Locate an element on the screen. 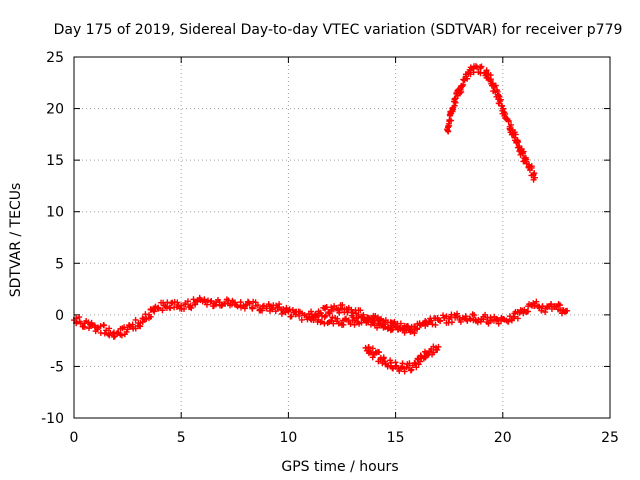 Image resolution: width=640 pixels, height=480 pixels. x-tick-label: 15 is located at coordinates (396, 438).